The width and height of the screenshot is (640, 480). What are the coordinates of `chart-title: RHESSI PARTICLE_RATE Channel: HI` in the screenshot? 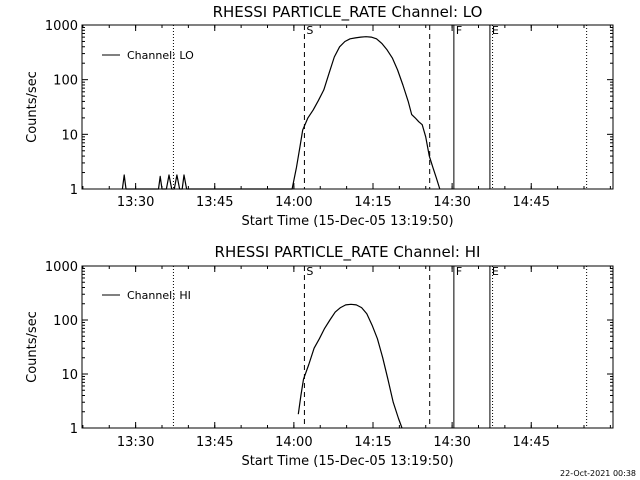 It's located at (348, 252).